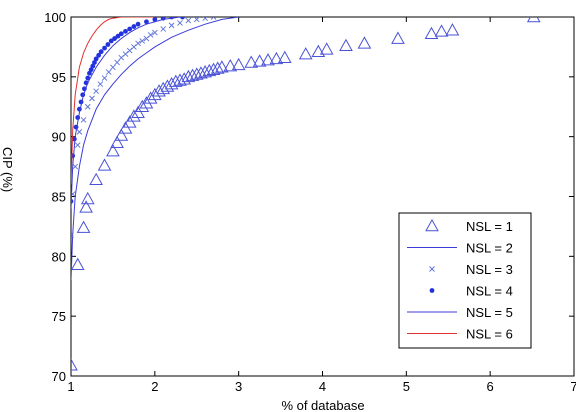  Describe the element at coordinates (489, 312) in the screenshot. I see `legend-label: NSL = 5` at that location.